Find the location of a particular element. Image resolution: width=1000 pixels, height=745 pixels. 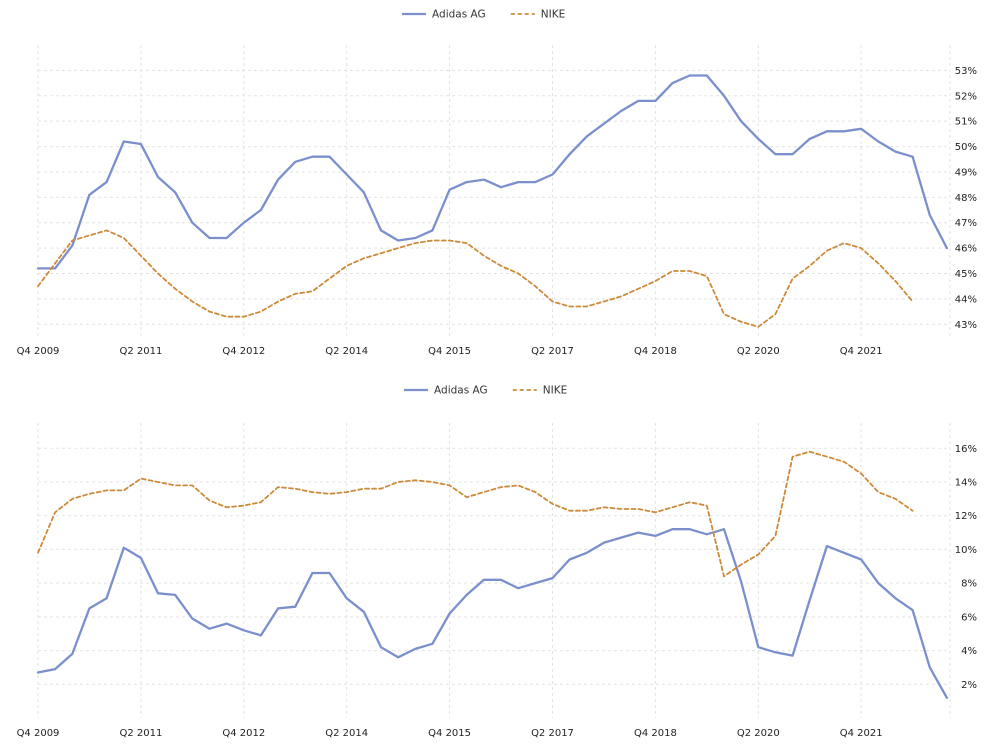

y-tick-label: 44% is located at coordinates (966, 299).